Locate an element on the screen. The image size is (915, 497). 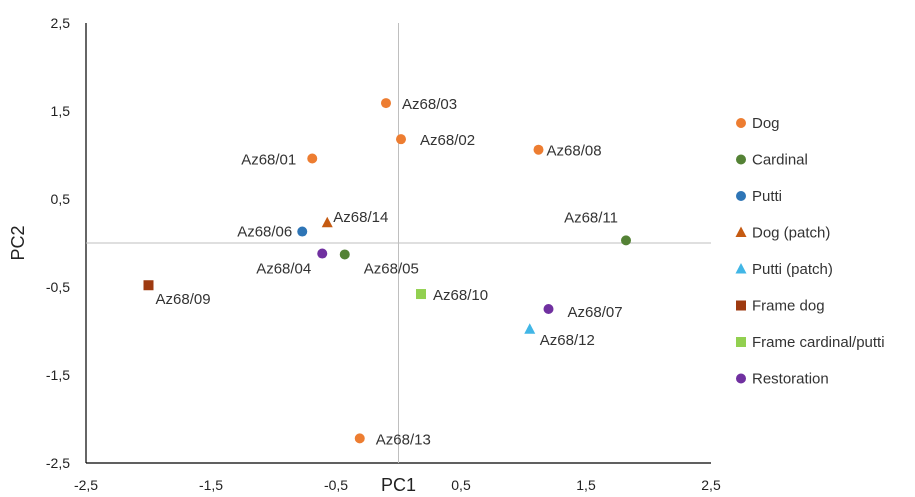
y-tick-label: -1,5 is located at coordinates (58, 375).